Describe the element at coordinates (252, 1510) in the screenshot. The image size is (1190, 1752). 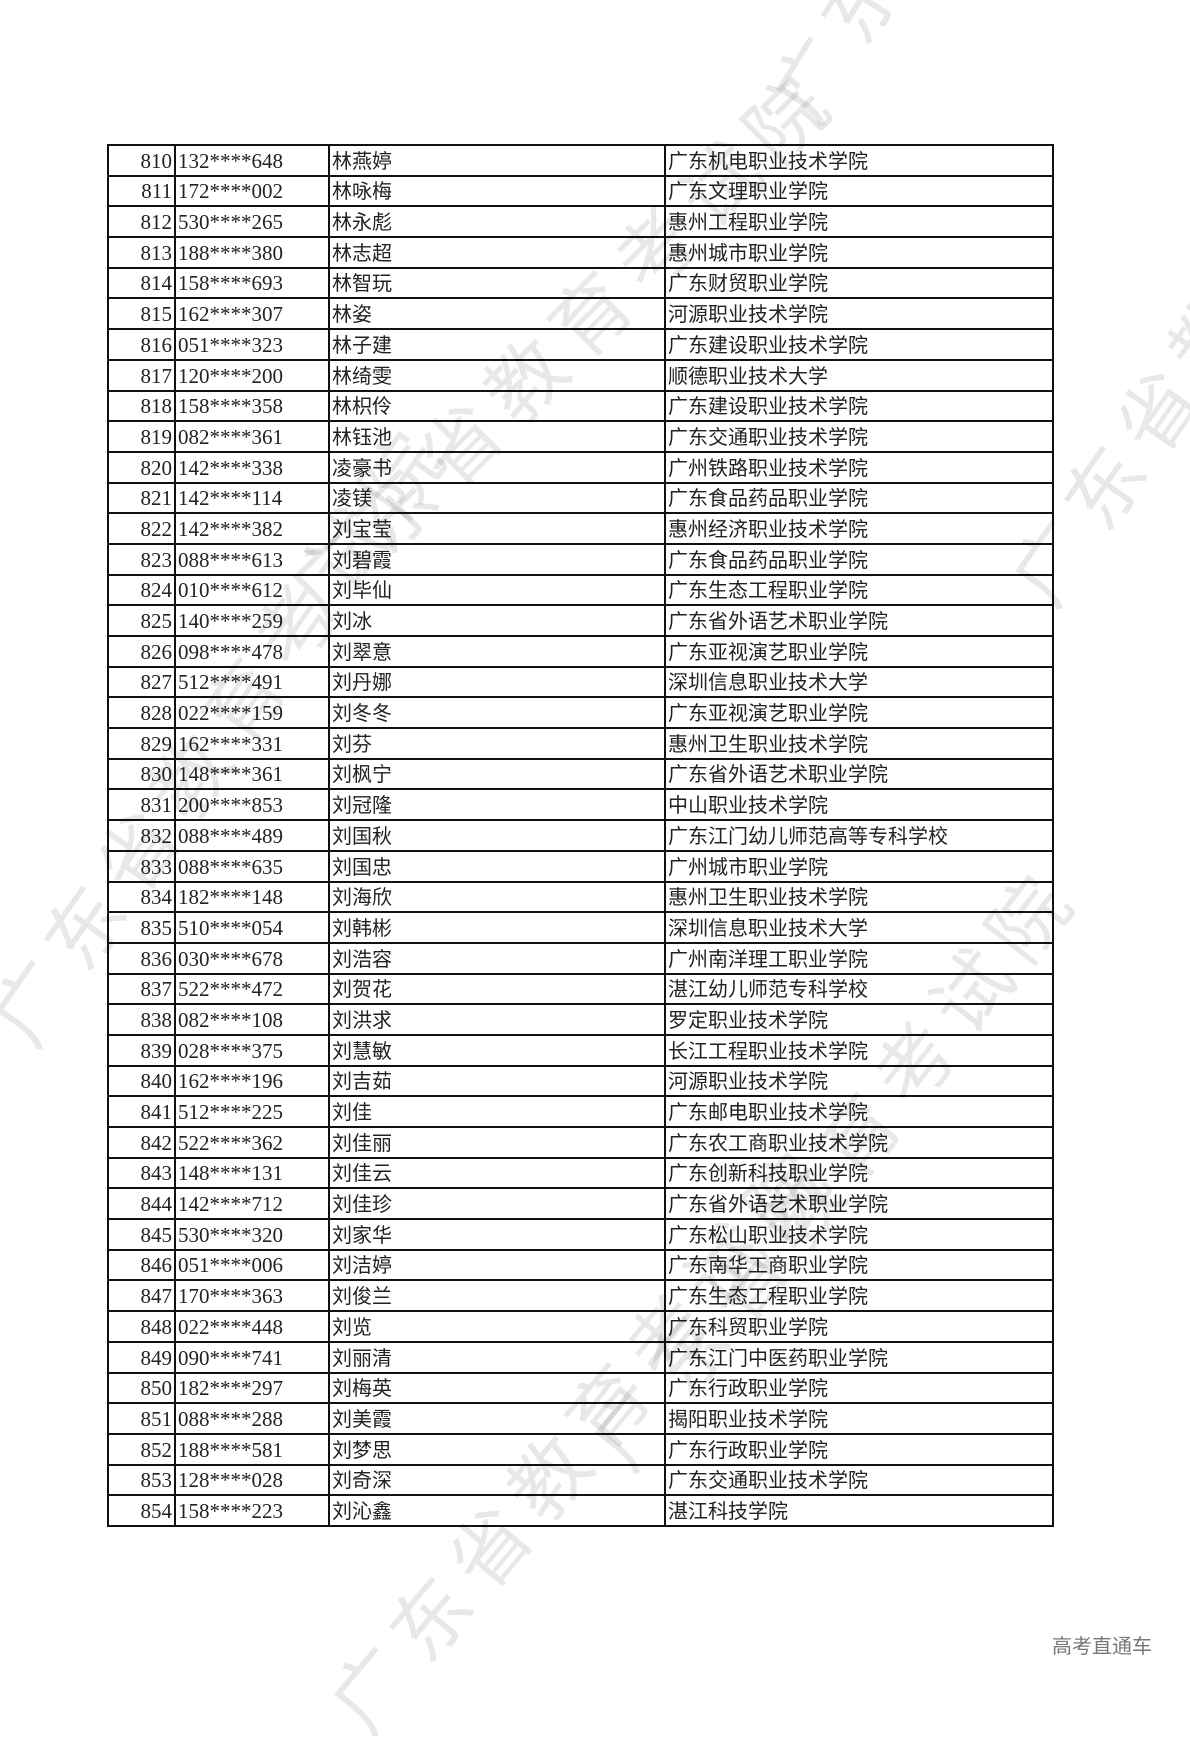
I see `candidate-id: 158****223` at that location.